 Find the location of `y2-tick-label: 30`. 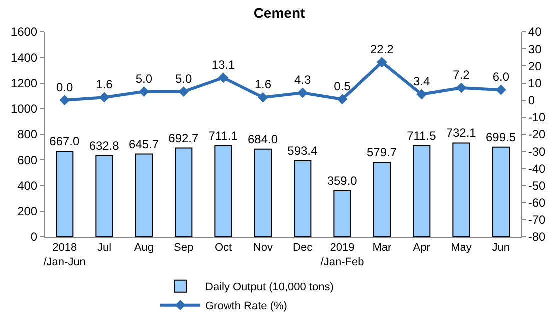

y2-tick-label: 30 is located at coordinates (535, 49).